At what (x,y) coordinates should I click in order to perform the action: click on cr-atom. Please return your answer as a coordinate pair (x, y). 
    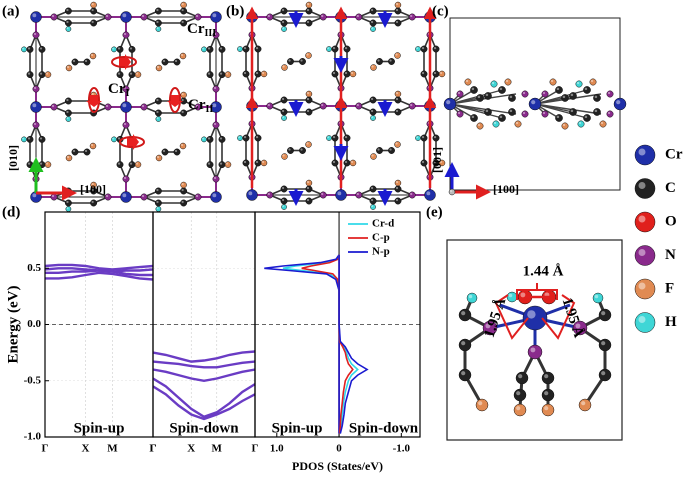
    Looking at the image, I should click on (216, 197).